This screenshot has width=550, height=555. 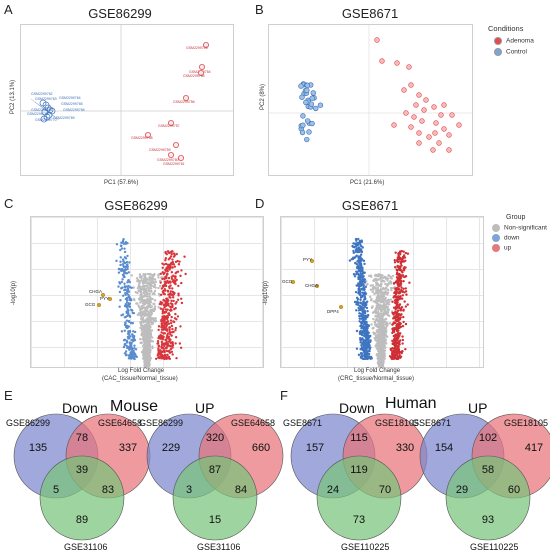 I want to click on volcano-annotation-dpp4: DPP4, so click(x=333, y=311).